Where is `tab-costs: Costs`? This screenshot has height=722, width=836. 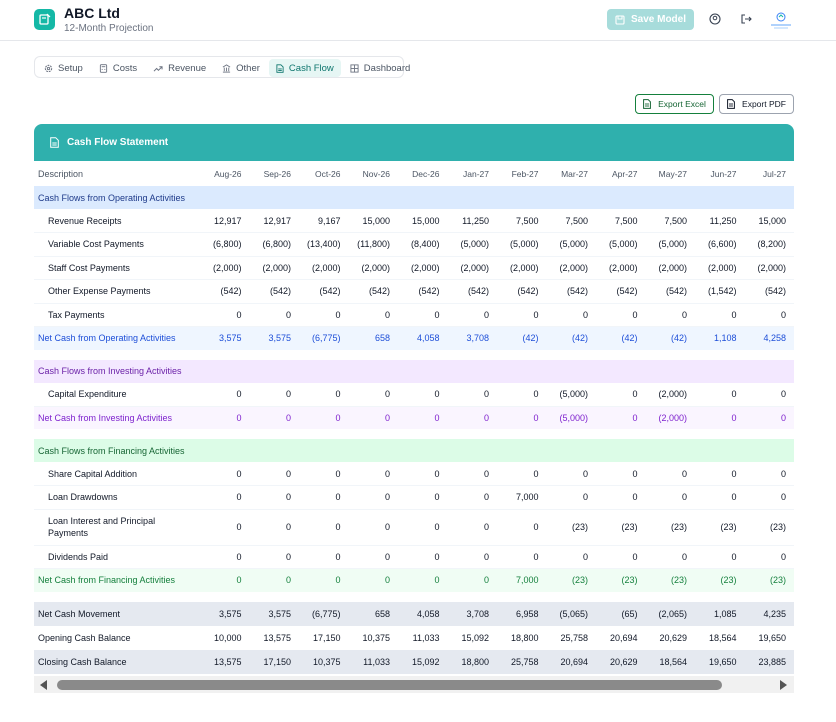 tab-costs: Costs is located at coordinates (118, 68).